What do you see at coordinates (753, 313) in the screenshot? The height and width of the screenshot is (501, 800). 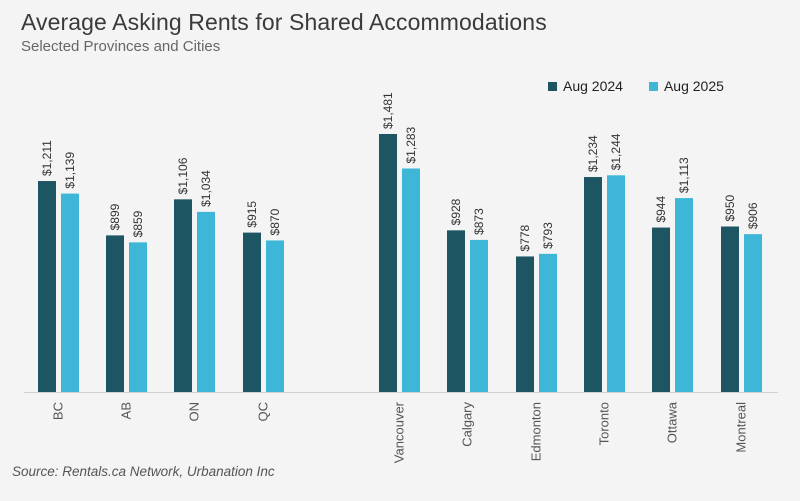 I see `bar-montreal-aug-2025` at bounding box center [753, 313].